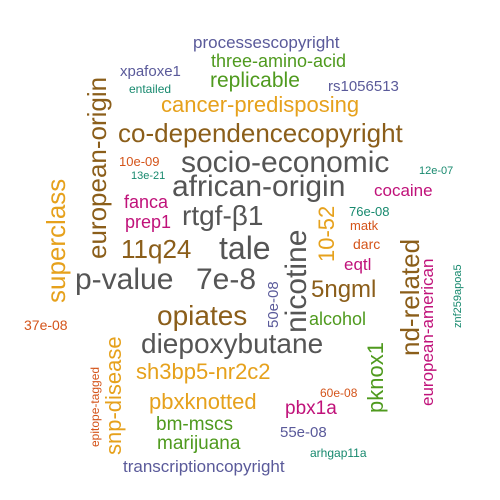 Image resolution: width=500 pixels, height=500 pixels. What do you see at coordinates (436, 171) in the screenshot?
I see `word-12e-07: 12e-07` at bounding box center [436, 171].